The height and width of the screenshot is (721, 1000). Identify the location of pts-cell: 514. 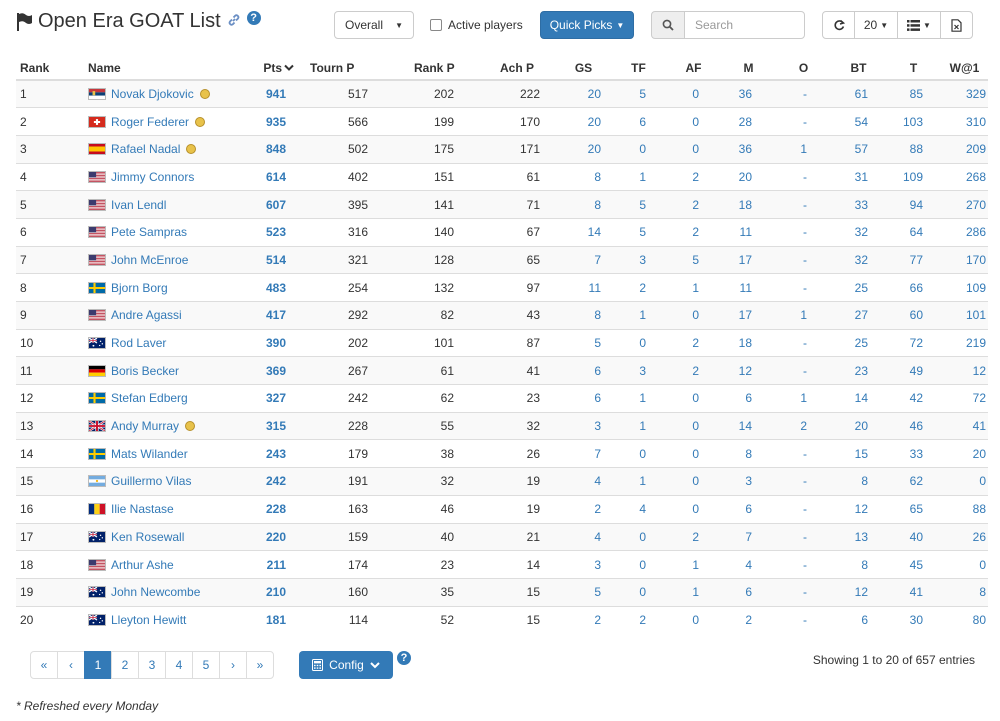
(266, 259).